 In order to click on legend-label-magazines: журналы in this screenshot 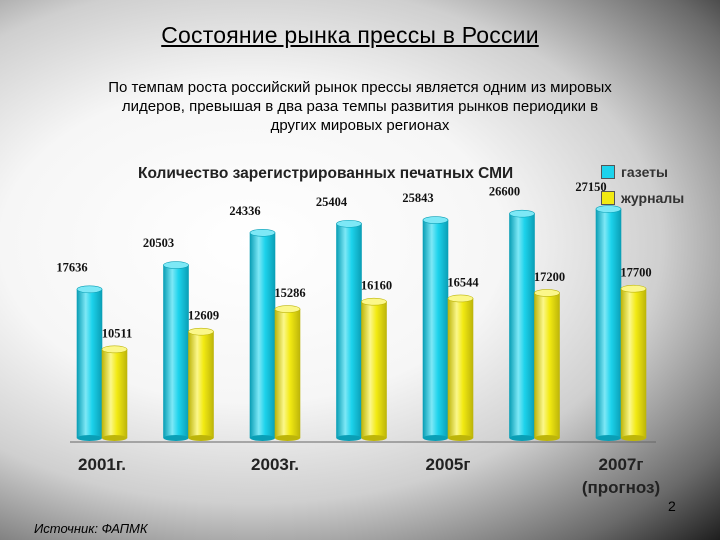, I will do `click(653, 198)`.